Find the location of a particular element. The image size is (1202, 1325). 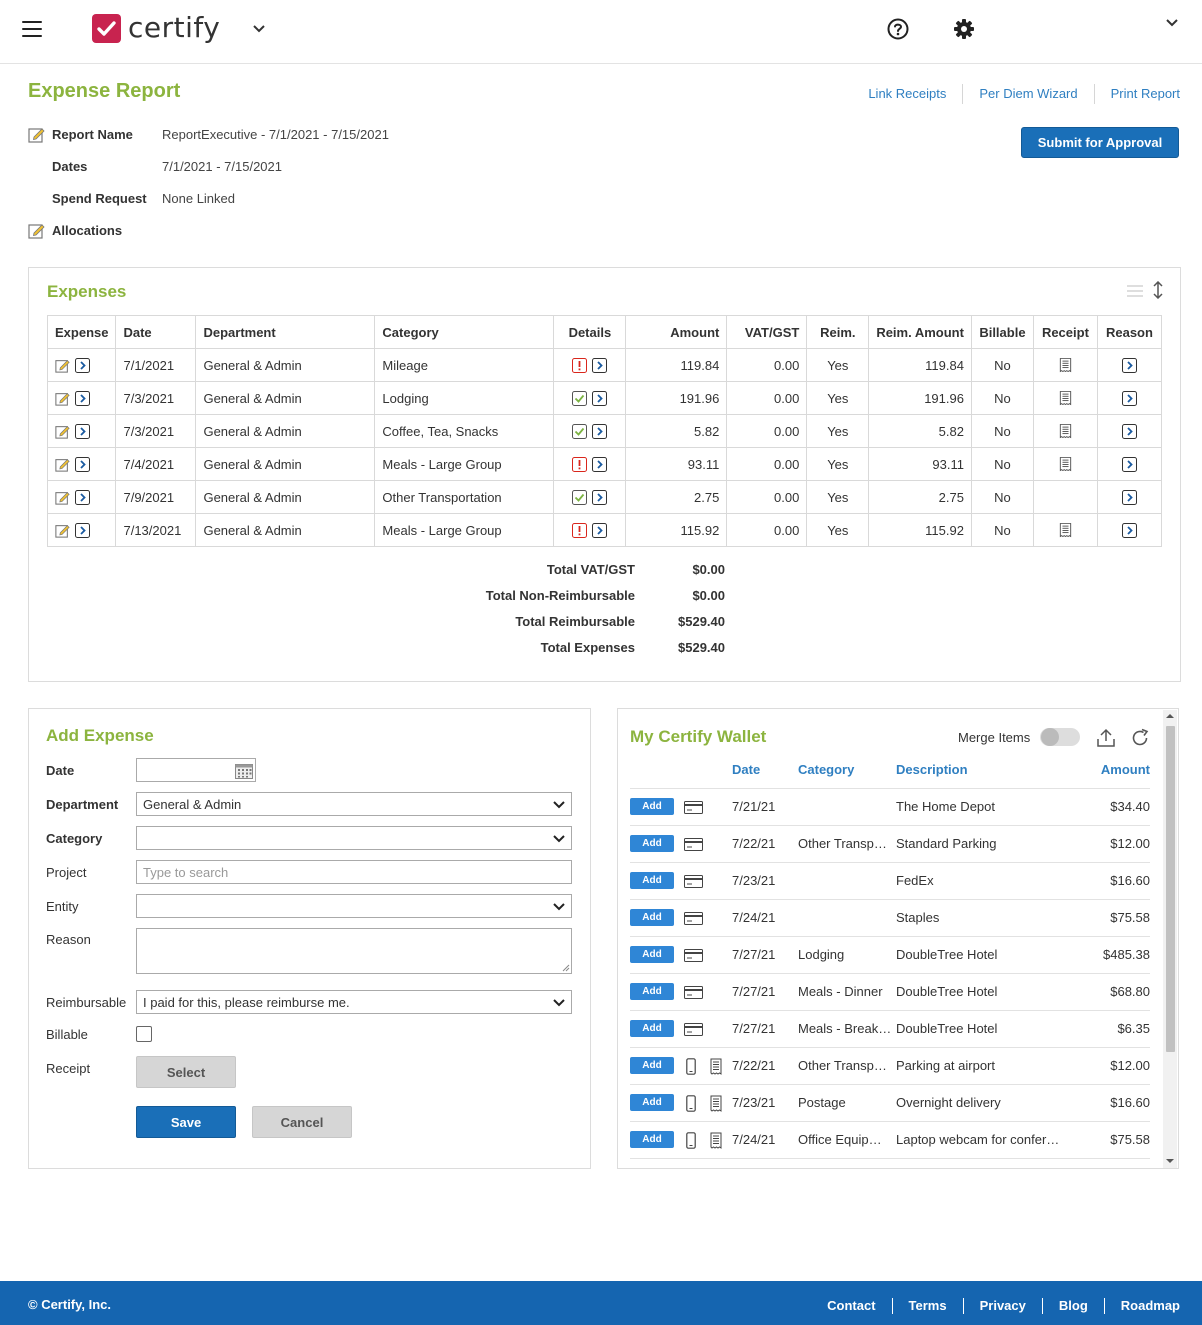

department-select: General & Admin is located at coordinates (354, 804).